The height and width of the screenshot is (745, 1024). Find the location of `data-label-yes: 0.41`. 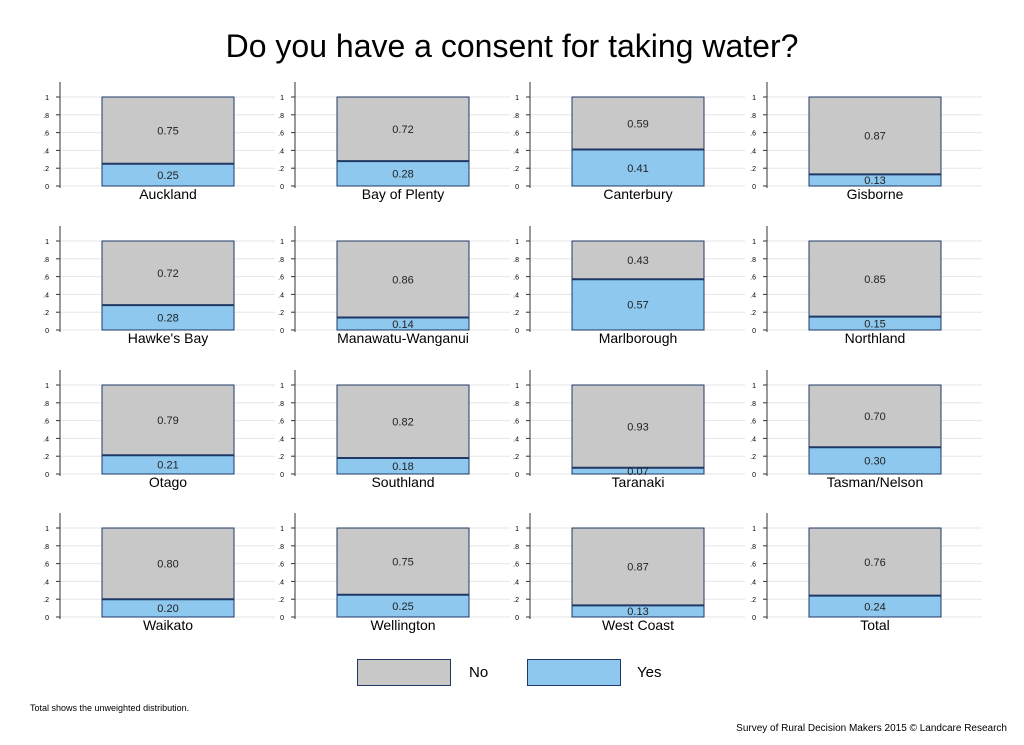

data-label-yes: 0.41 is located at coordinates (637, 169).